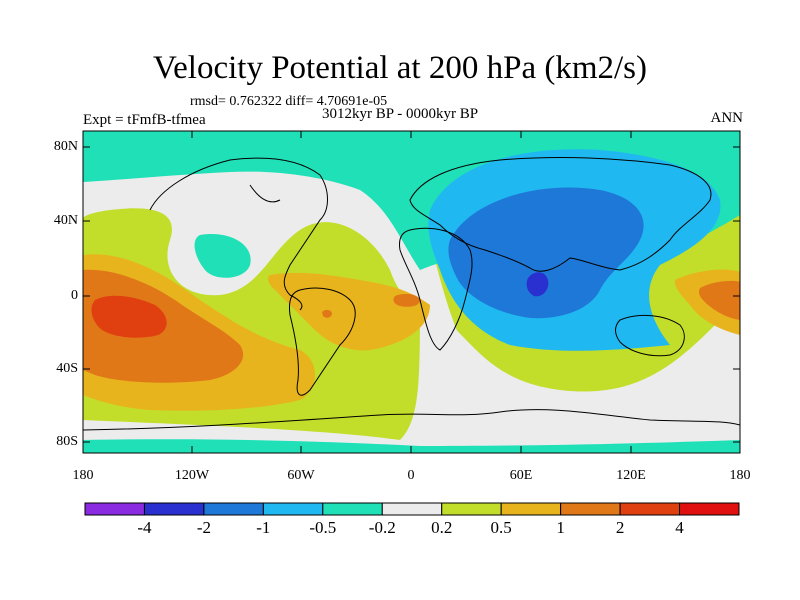  What do you see at coordinates (727, 118) in the screenshot?
I see `season-label: ANN` at bounding box center [727, 118].